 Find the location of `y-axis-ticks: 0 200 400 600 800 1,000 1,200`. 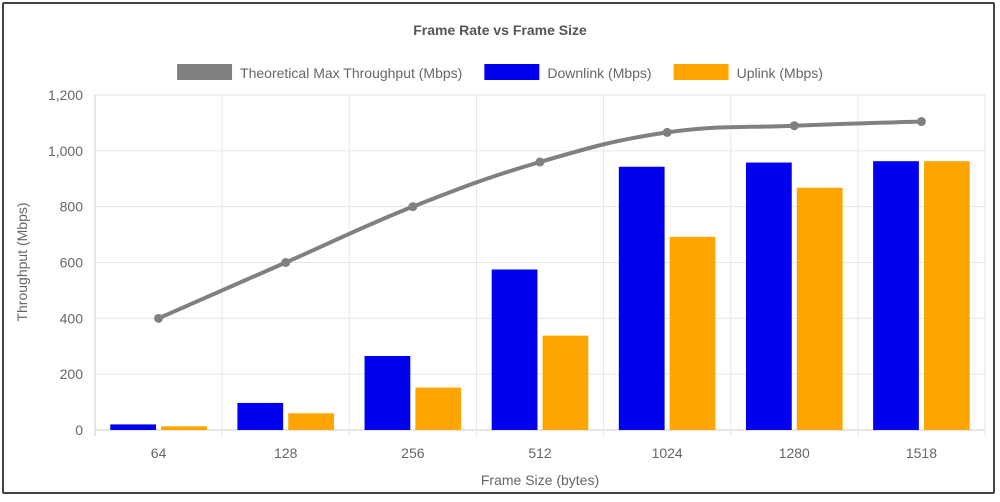

y-axis-ticks: 0 200 400 600 800 1,000 1,200 is located at coordinates (65, 262).